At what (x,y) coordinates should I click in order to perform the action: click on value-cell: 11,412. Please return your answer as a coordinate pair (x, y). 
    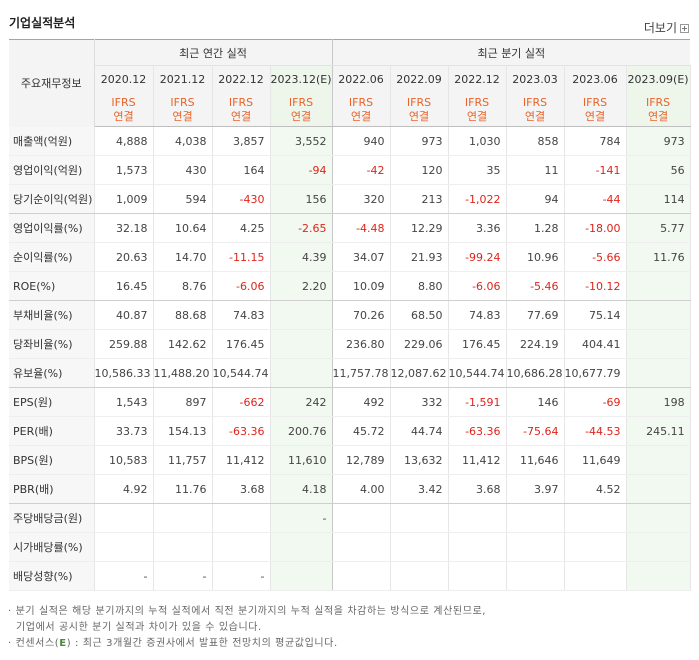
    Looking at the image, I should click on (477, 460).